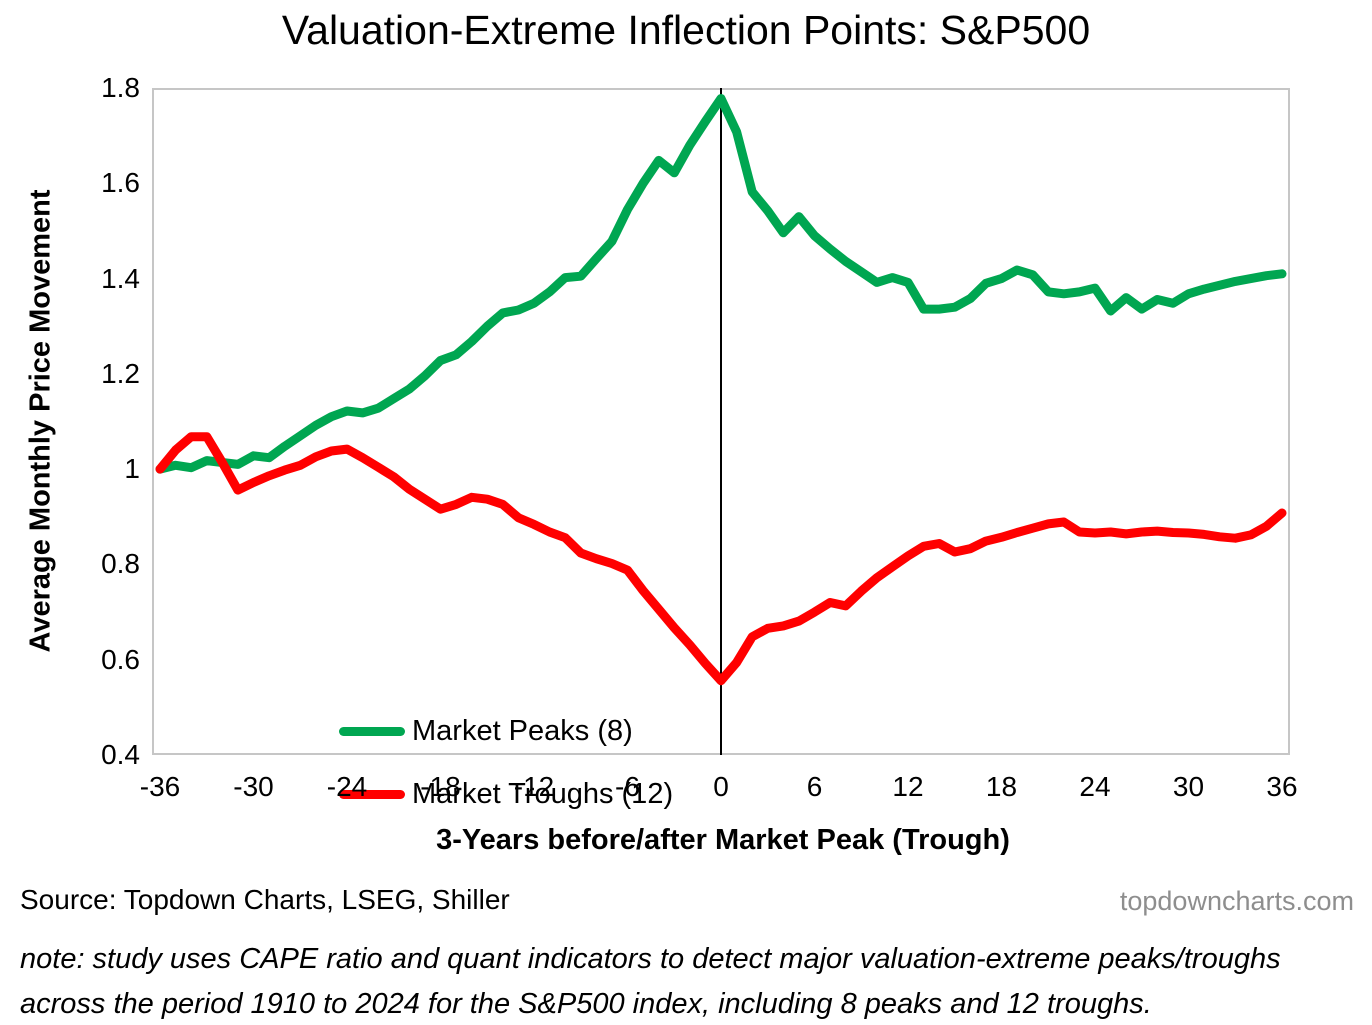 The width and height of the screenshot is (1372, 1025). I want to click on y-tick-label-1: 1, so click(132, 469).